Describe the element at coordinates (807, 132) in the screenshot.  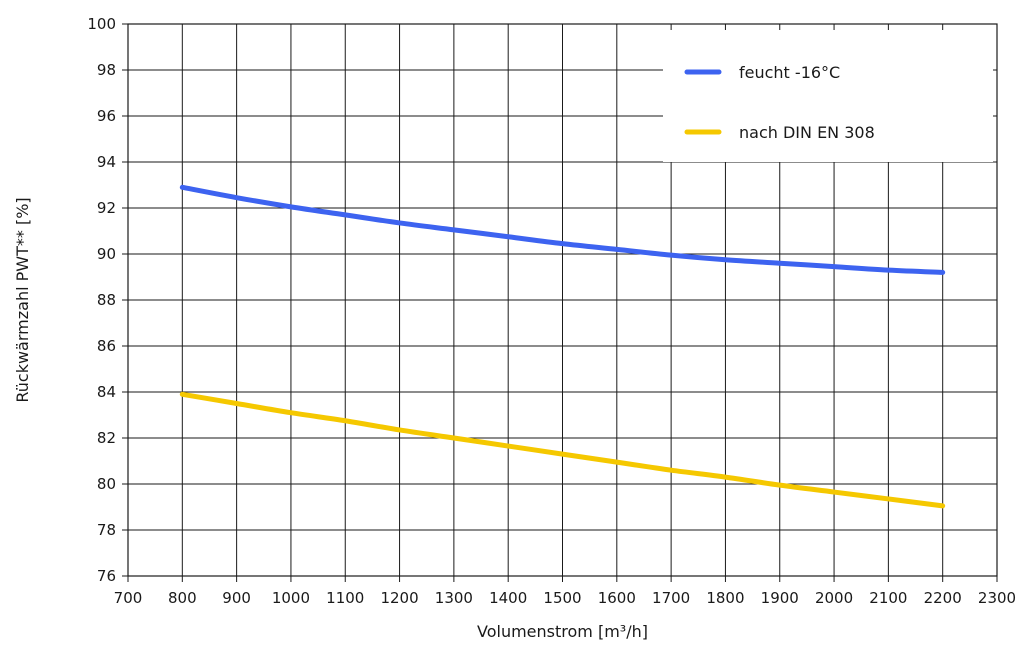
I see `legend-label: nach DIN EN 308` at that location.